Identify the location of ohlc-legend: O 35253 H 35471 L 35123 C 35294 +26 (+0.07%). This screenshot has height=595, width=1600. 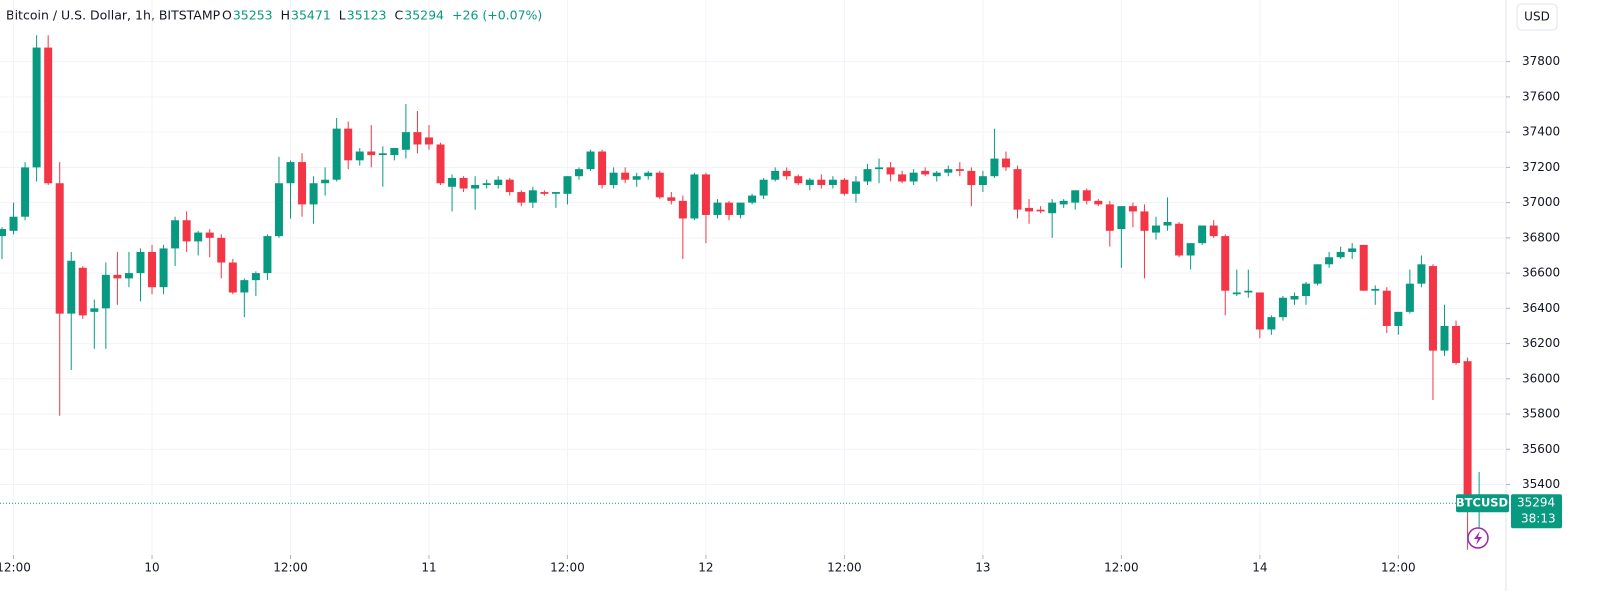
(382, 15).